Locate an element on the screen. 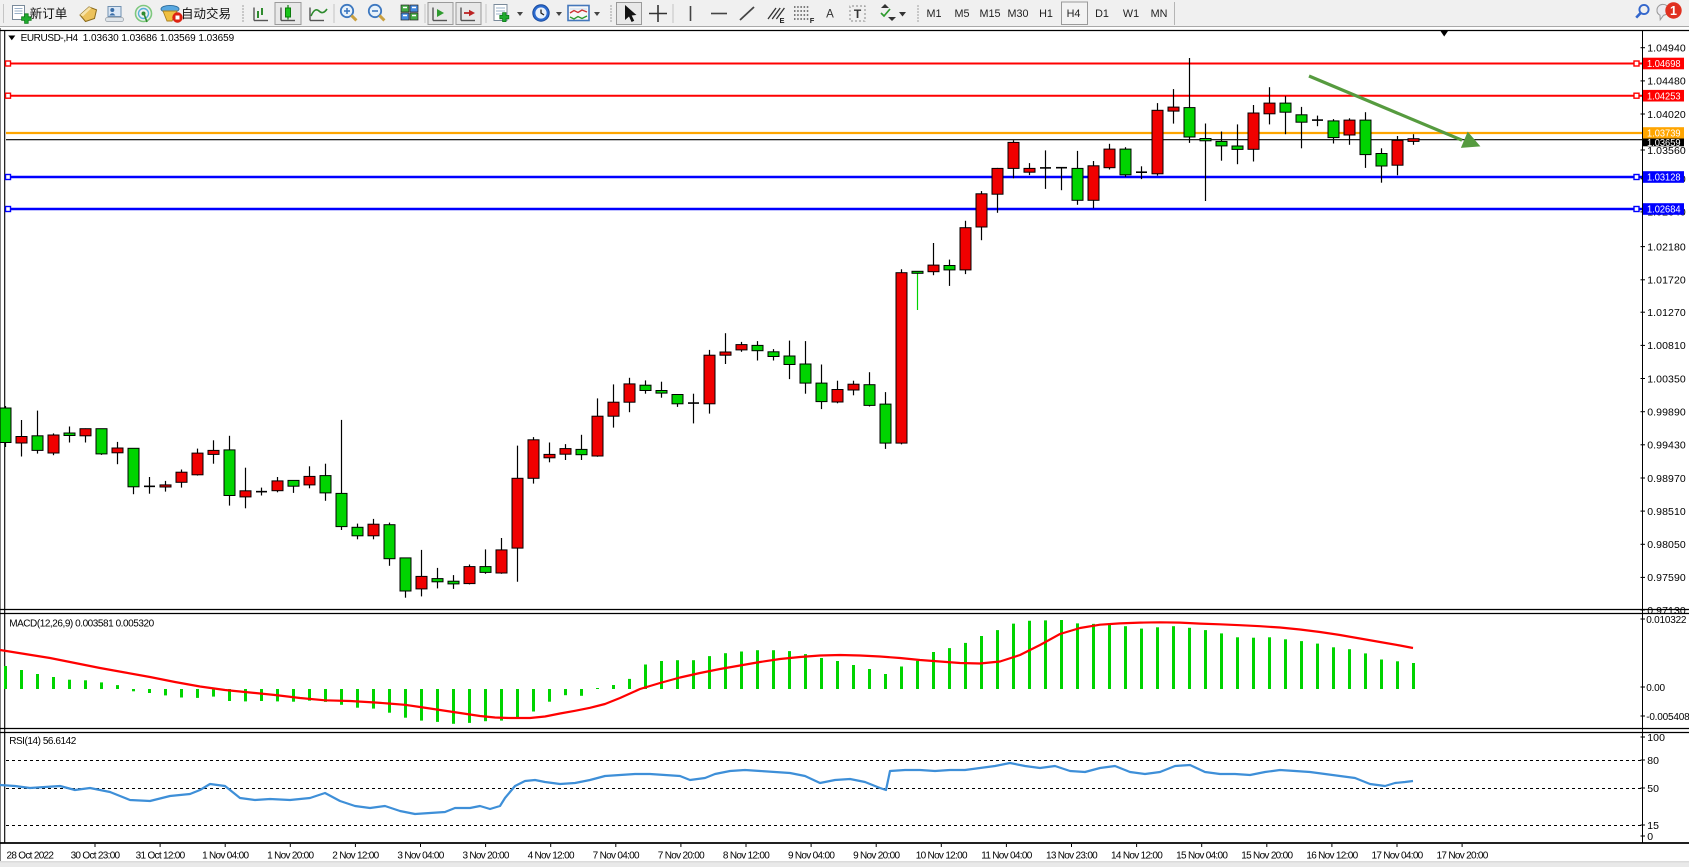  svg-text: 1.04020 is located at coordinates (1666, 115).